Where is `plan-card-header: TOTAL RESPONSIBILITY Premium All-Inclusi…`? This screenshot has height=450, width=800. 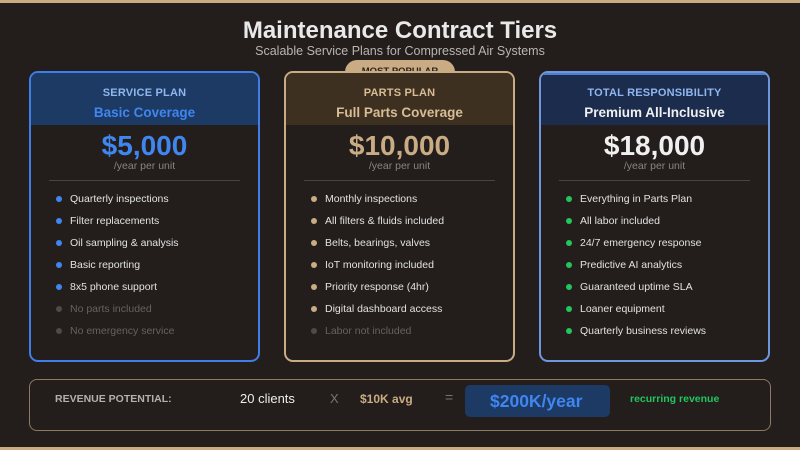
plan-card-header: TOTAL RESPONSIBILITY Premium All-Inclusi… is located at coordinates (654, 99).